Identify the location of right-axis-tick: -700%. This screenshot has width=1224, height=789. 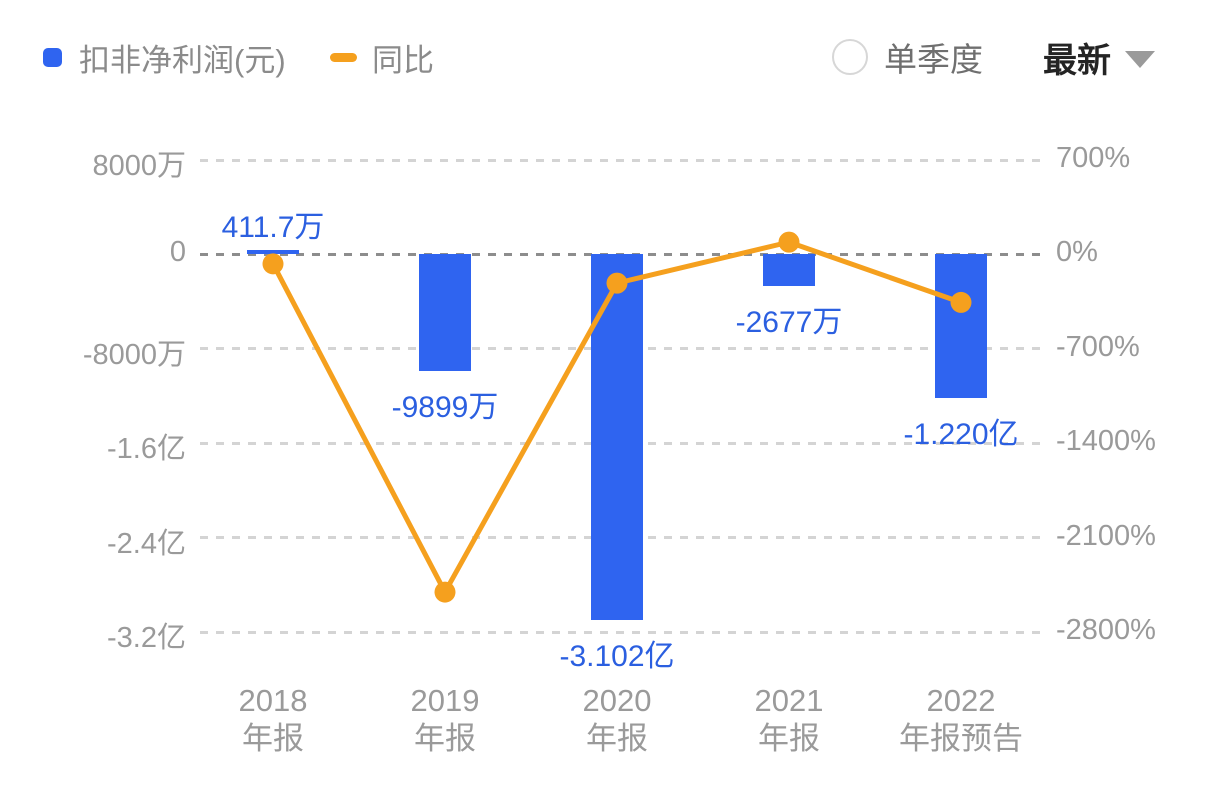
(1098, 346).